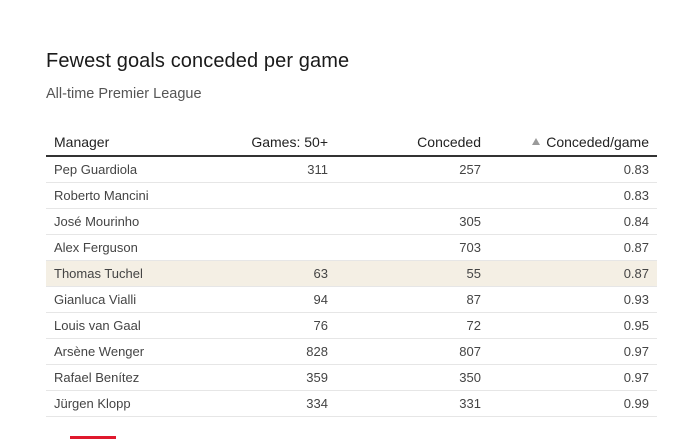 This screenshot has width=683, height=439. What do you see at coordinates (573, 403) in the screenshot?
I see `cell-rate: 0.99` at bounding box center [573, 403].